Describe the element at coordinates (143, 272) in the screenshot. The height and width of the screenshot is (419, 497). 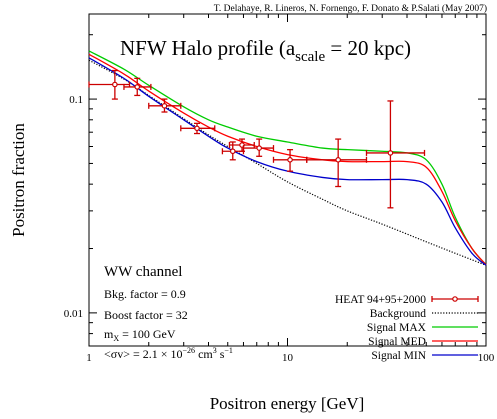
I see `channel-label: WW channel` at that location.